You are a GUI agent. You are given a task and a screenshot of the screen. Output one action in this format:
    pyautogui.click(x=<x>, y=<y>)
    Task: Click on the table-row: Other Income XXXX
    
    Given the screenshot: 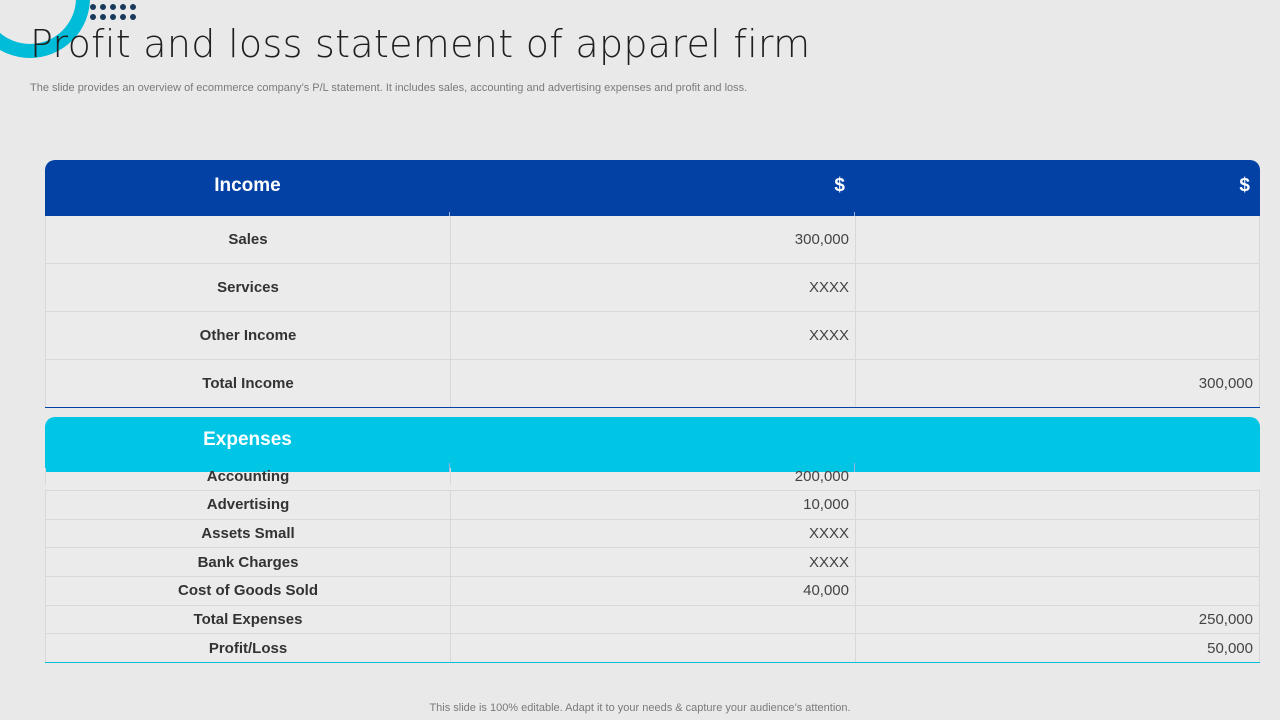 What is the action you would take?
    pyautogui.click(x=652, y=336)
    